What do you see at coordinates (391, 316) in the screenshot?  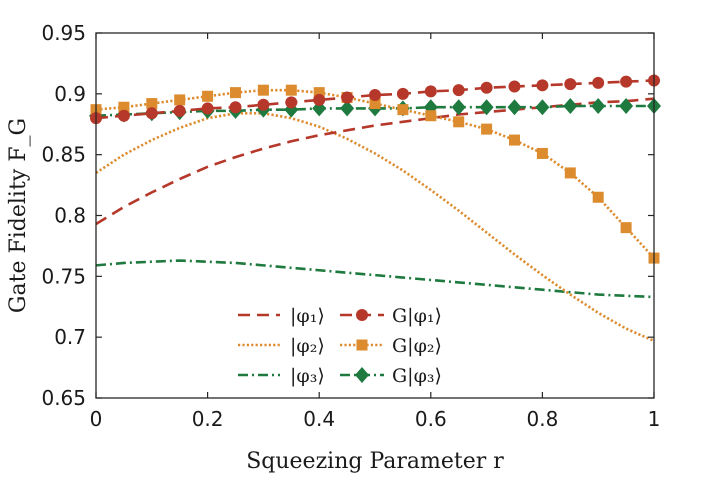 I see `legend-entry: G|φ₁⟩` at bounding box center [391, 316].